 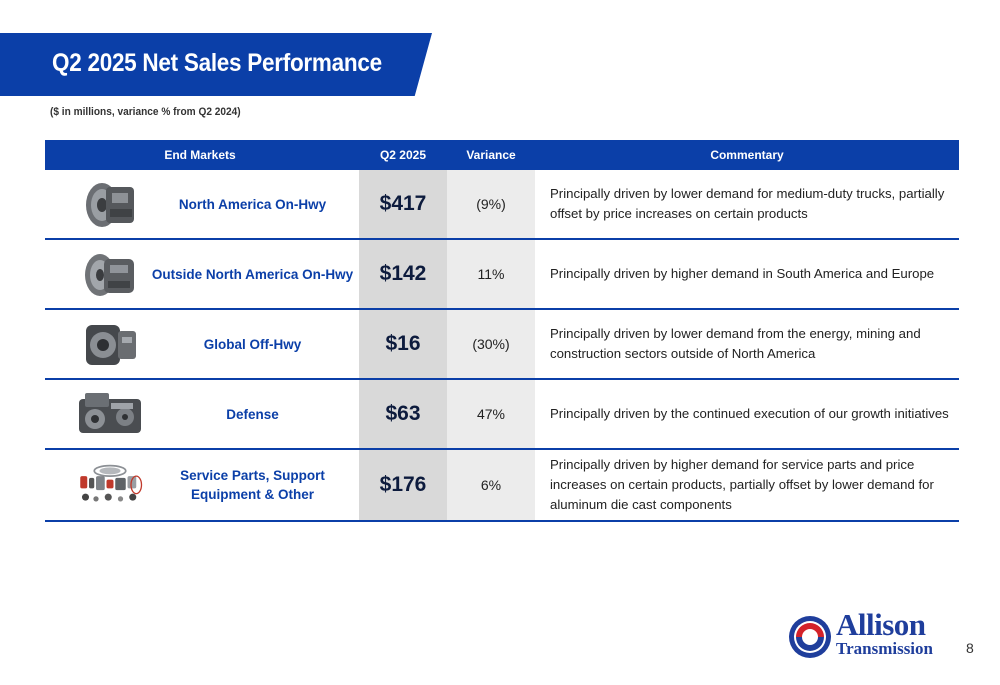 What do you see at coordinates (747, 155) in the screenshot?
I see `header-commentary: Commentary` at bounding box center [747, 155].